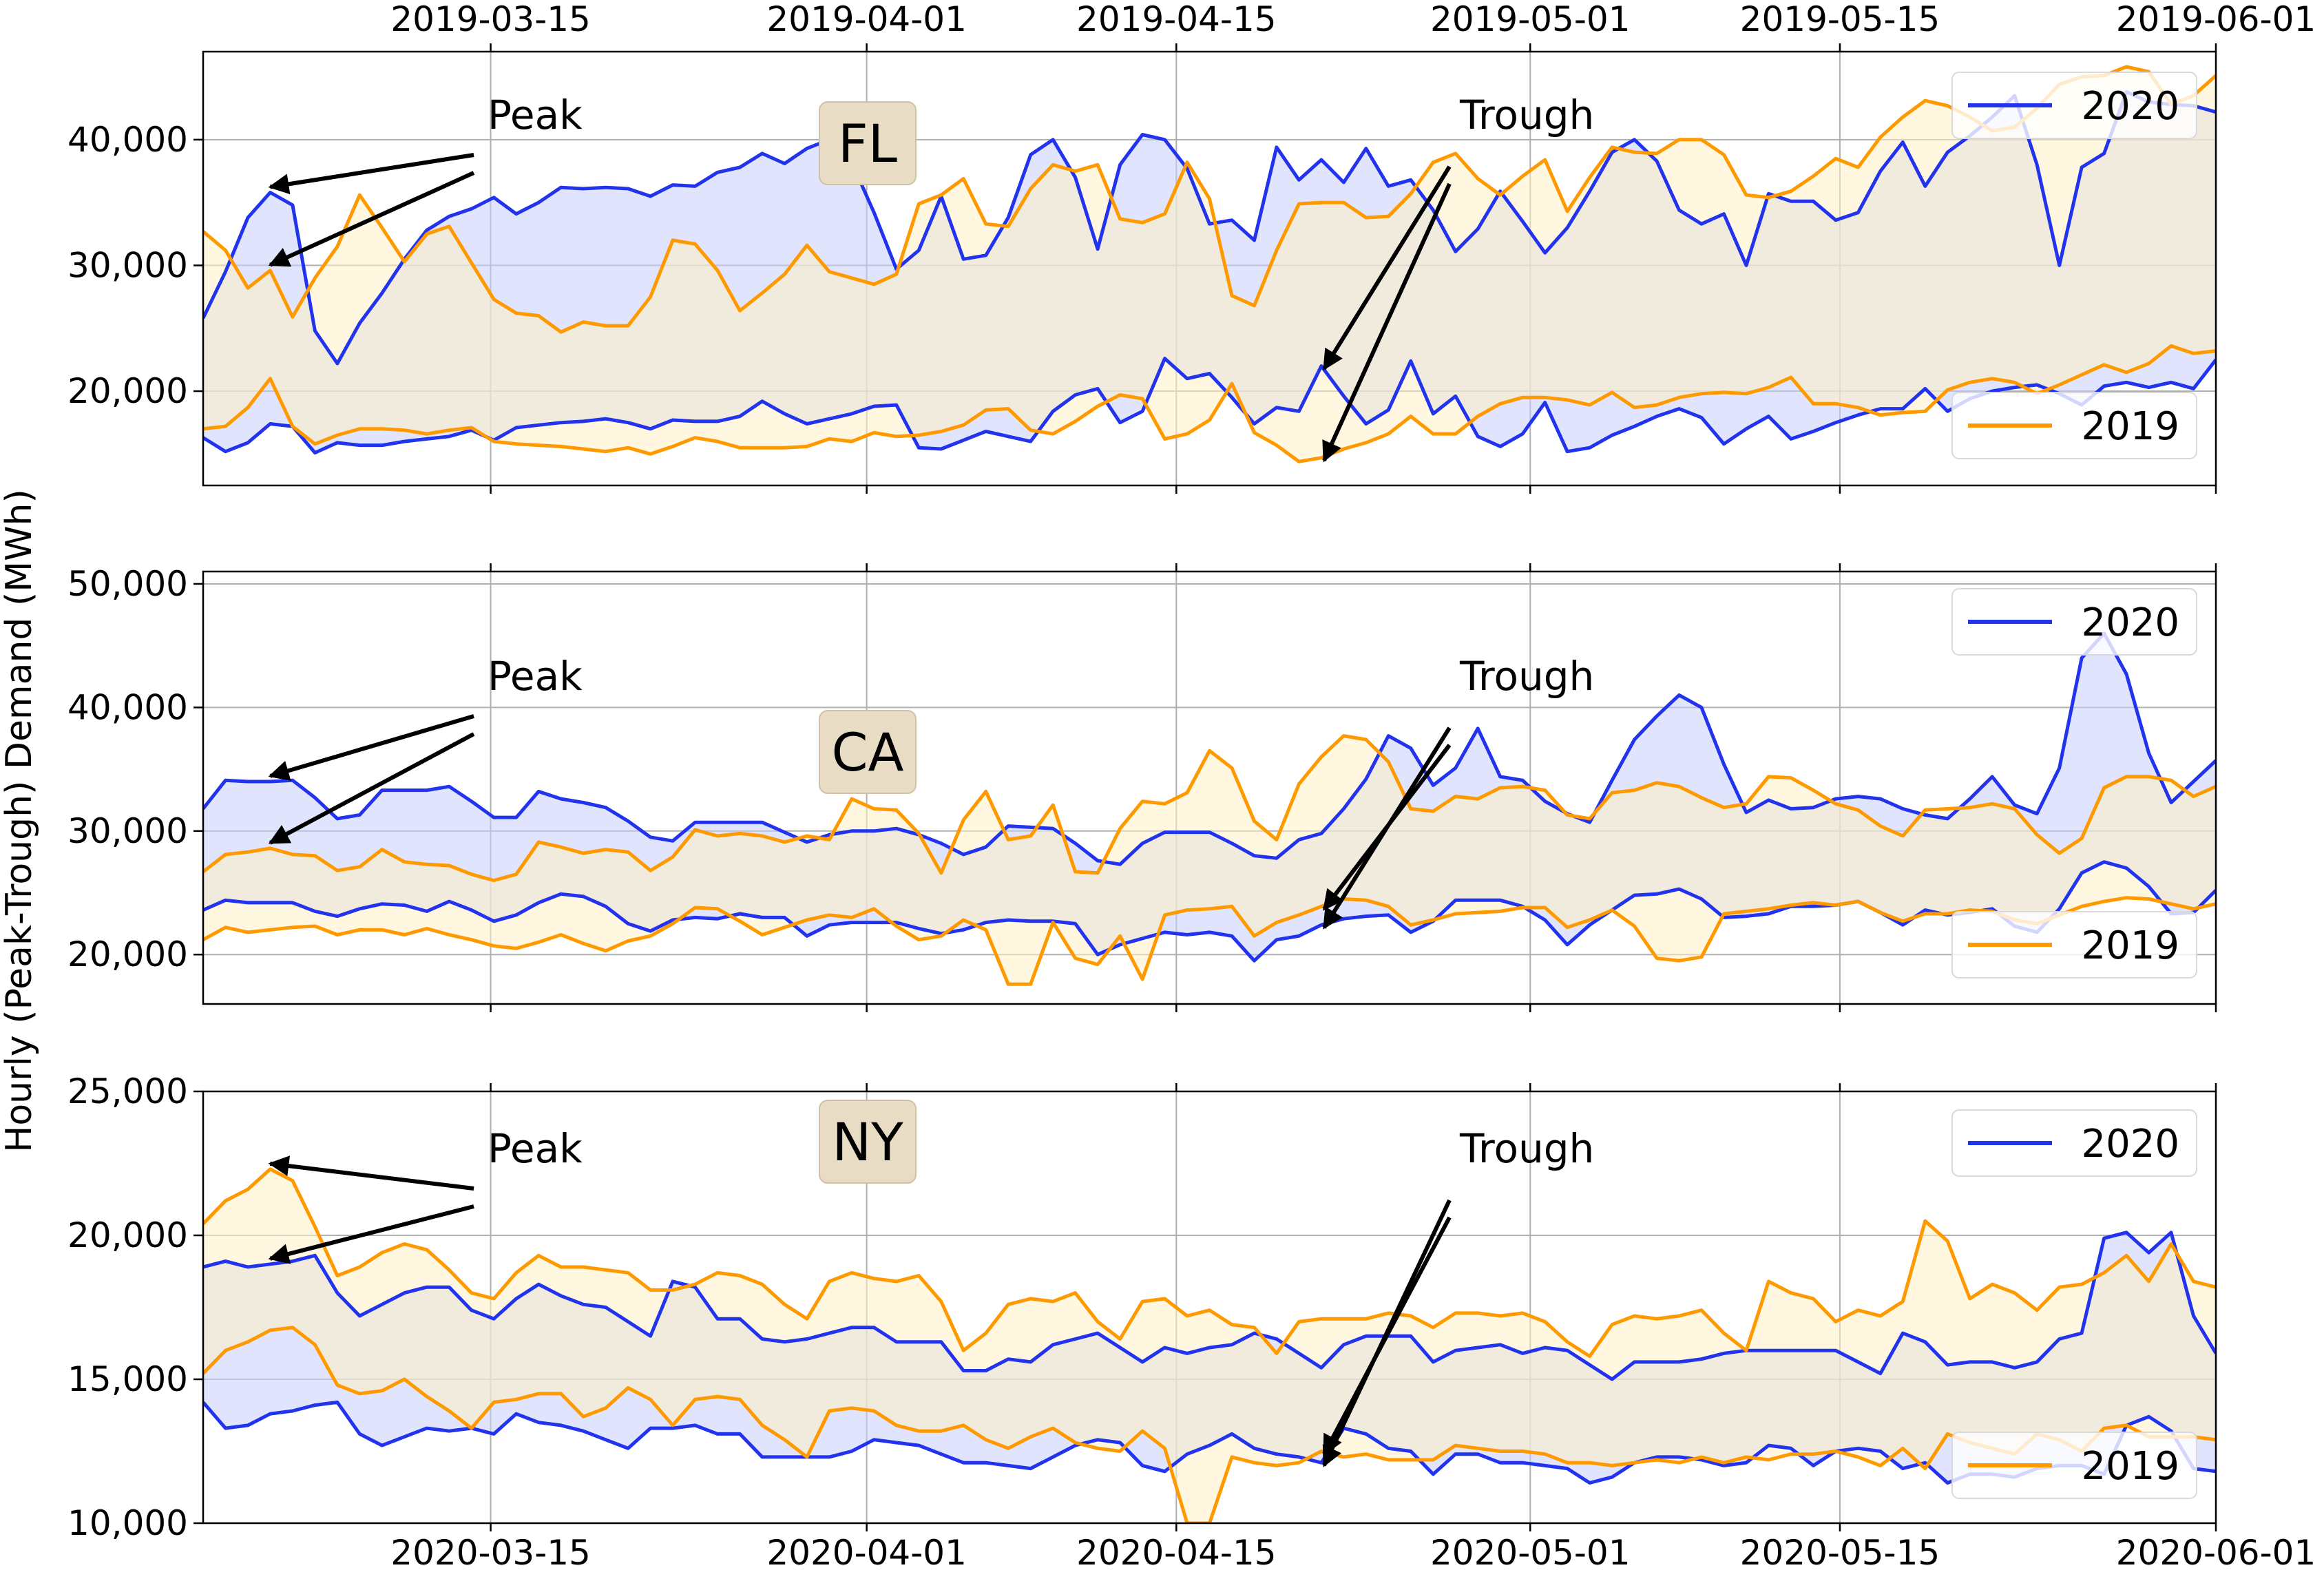 This screenshot has width=2324, height=1570. Describe the element at coordinates (20, 821) in the screenshot. I see `y-axis-label: Hourly (Peak-Trough) Demand (MWh)` at that location.